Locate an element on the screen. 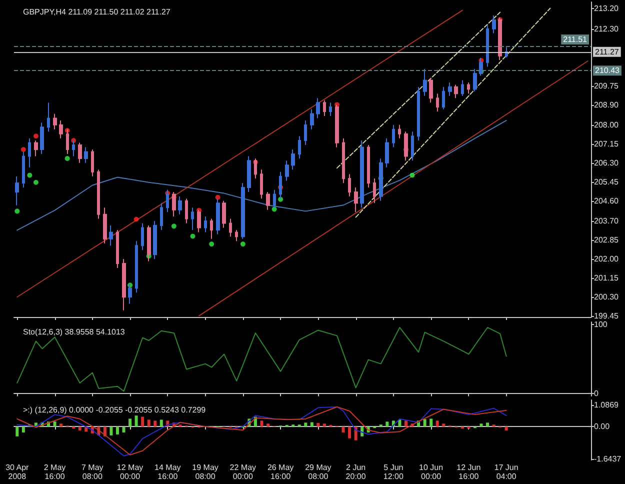  y-tick-label: 0.00 is located at coordinates (602, 427).